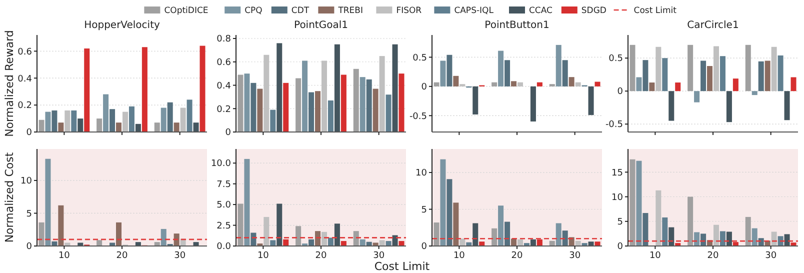  I want to click on legend-label: COptiDICE, so click(186, 11).